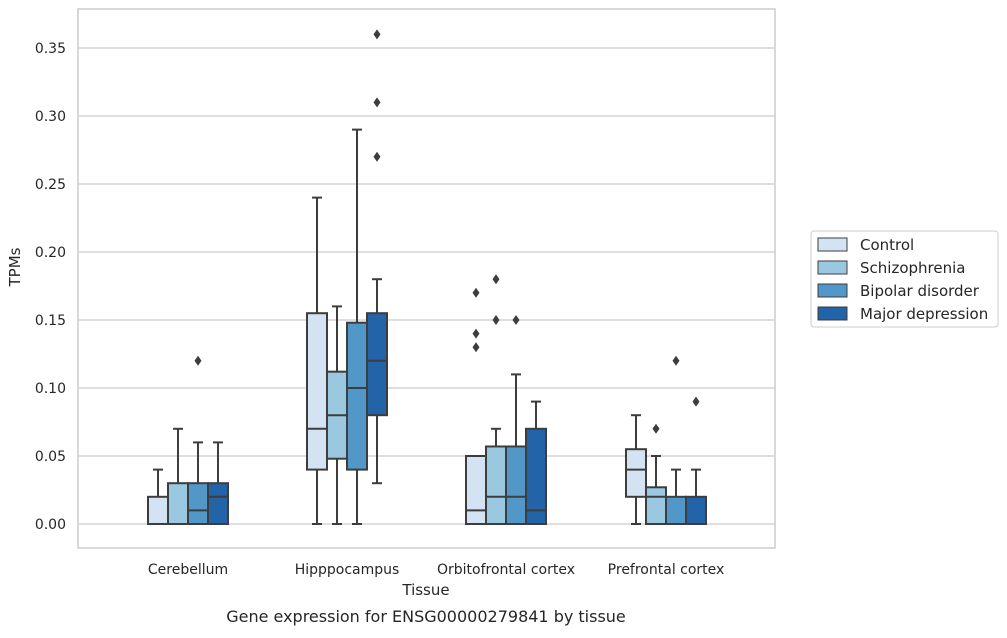 The image size is (1007, 638). What do you see at coordinates (50, 525) in the screenshot?
I see `y-tick-label: 0.00` at bounding box center [50, 525].